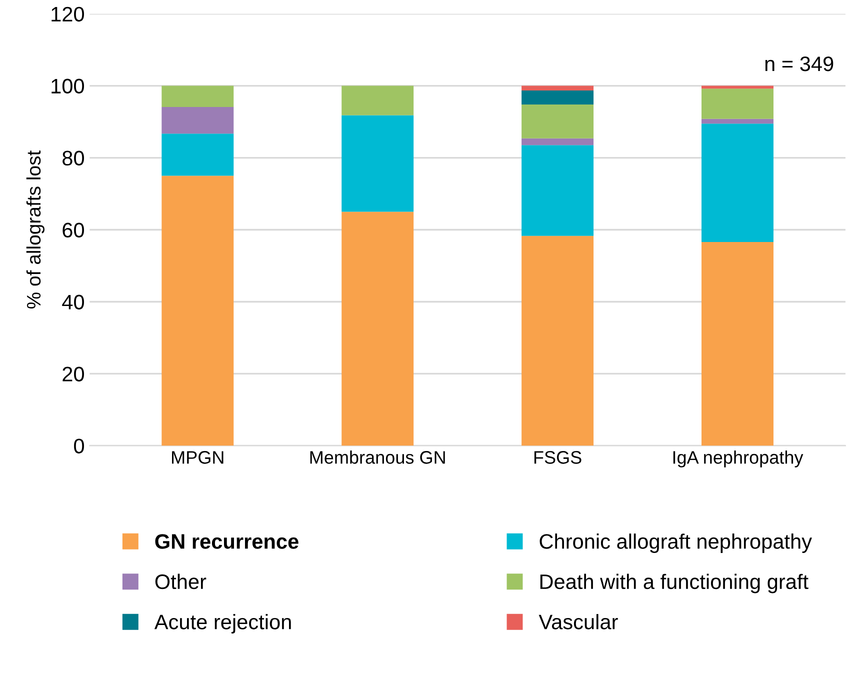  Describe the element at coordinates (198, 457) in the screenshot. I see `x-tick-label: MPGN` at that location.